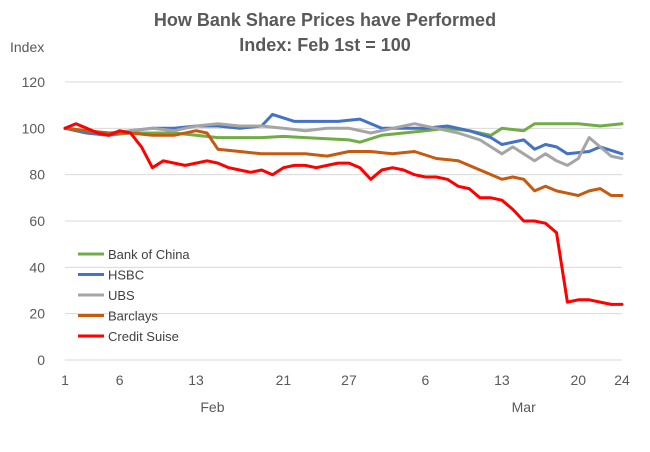  Describe the element at coordinates (37, 267) in the screenshot. I see `y-tick-label: 40` at that location.